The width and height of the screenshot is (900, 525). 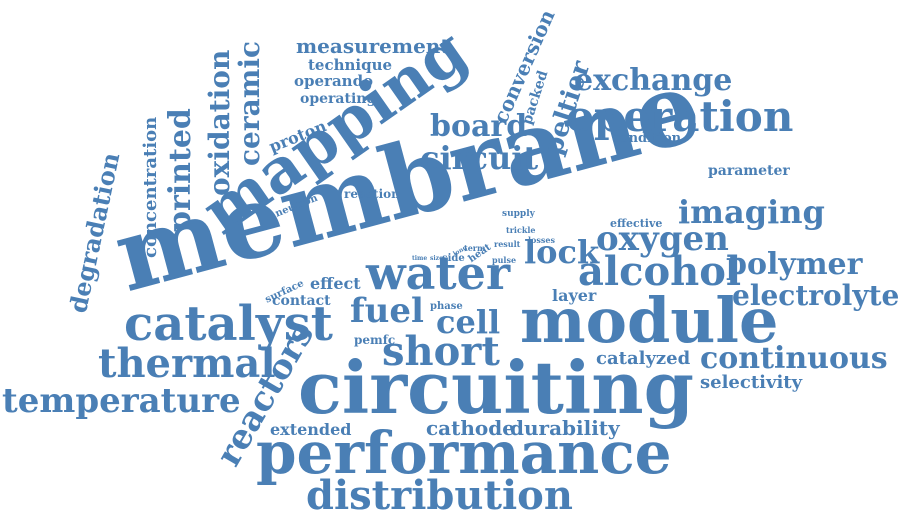 What do you see at coordinates (479, 158) in the screenshot?
I see `word-circuit: circuit` at bounding box center [479, 158].